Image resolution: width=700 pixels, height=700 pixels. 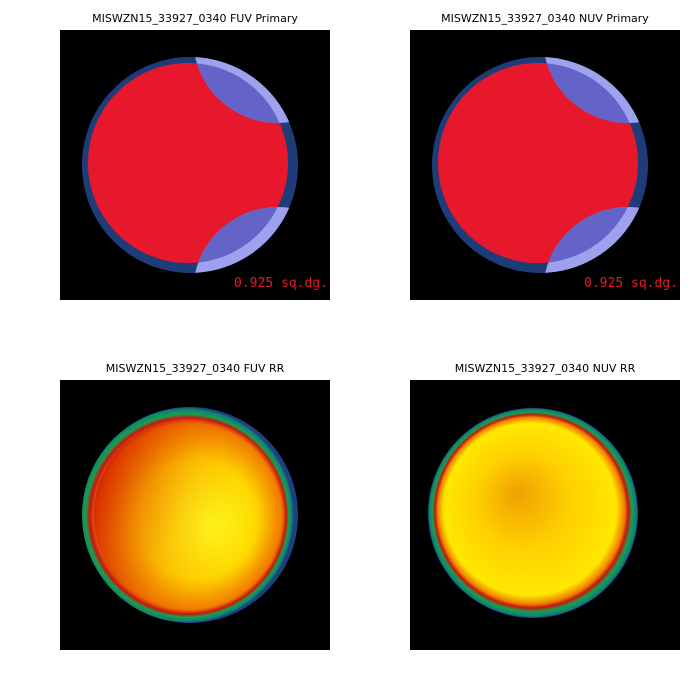 What do you see at coordinates (195, 368) in the screenshot?
I see `panel-title: MISWZN15_33927_0340 FUV RR` at bounding box center [195, 368].